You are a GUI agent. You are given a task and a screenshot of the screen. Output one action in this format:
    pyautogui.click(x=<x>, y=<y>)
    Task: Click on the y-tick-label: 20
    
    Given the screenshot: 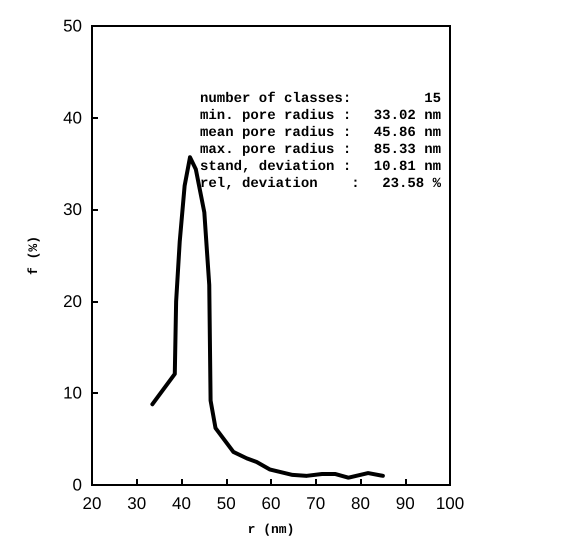 What is the action you would take?
    pyautogui.click(x=72, y=301)
    